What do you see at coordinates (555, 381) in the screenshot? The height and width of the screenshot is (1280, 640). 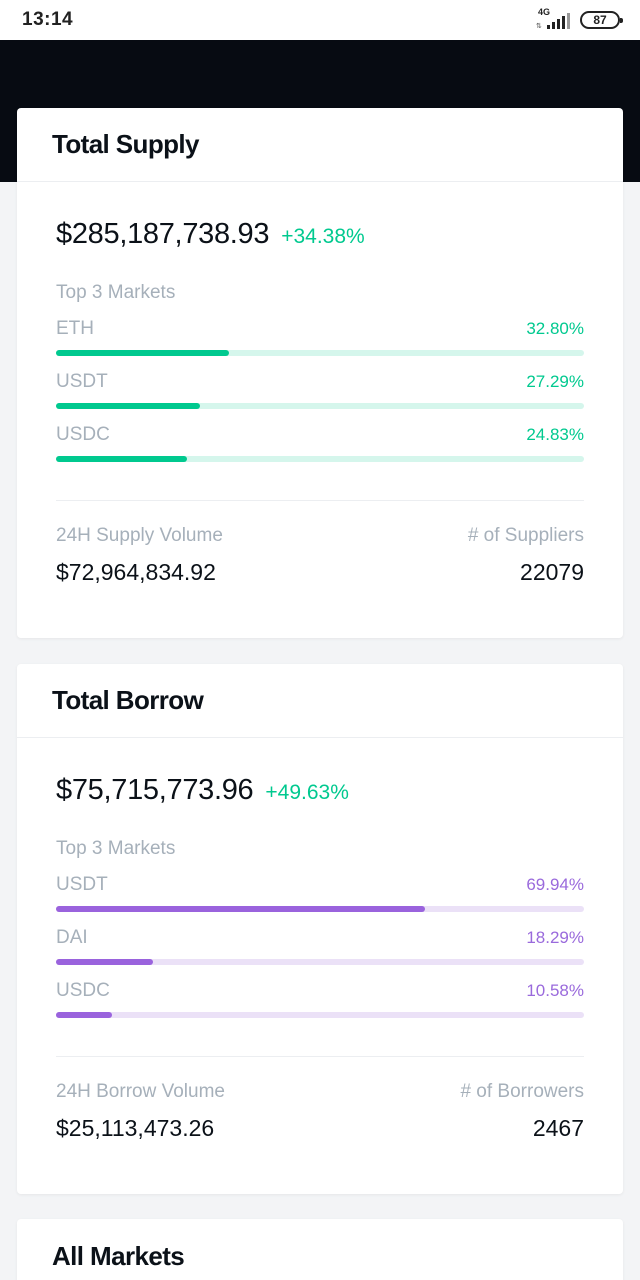 I see `market-percent: 27.29%` at bounding box center [555, 381].